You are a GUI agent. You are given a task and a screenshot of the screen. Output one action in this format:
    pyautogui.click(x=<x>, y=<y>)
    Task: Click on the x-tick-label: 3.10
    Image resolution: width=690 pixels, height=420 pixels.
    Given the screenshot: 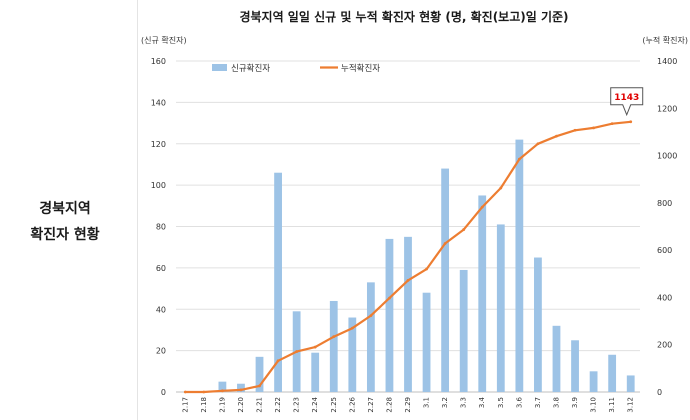 What is the action you would take?
    pyautogui.click(x=594, y=405)
    